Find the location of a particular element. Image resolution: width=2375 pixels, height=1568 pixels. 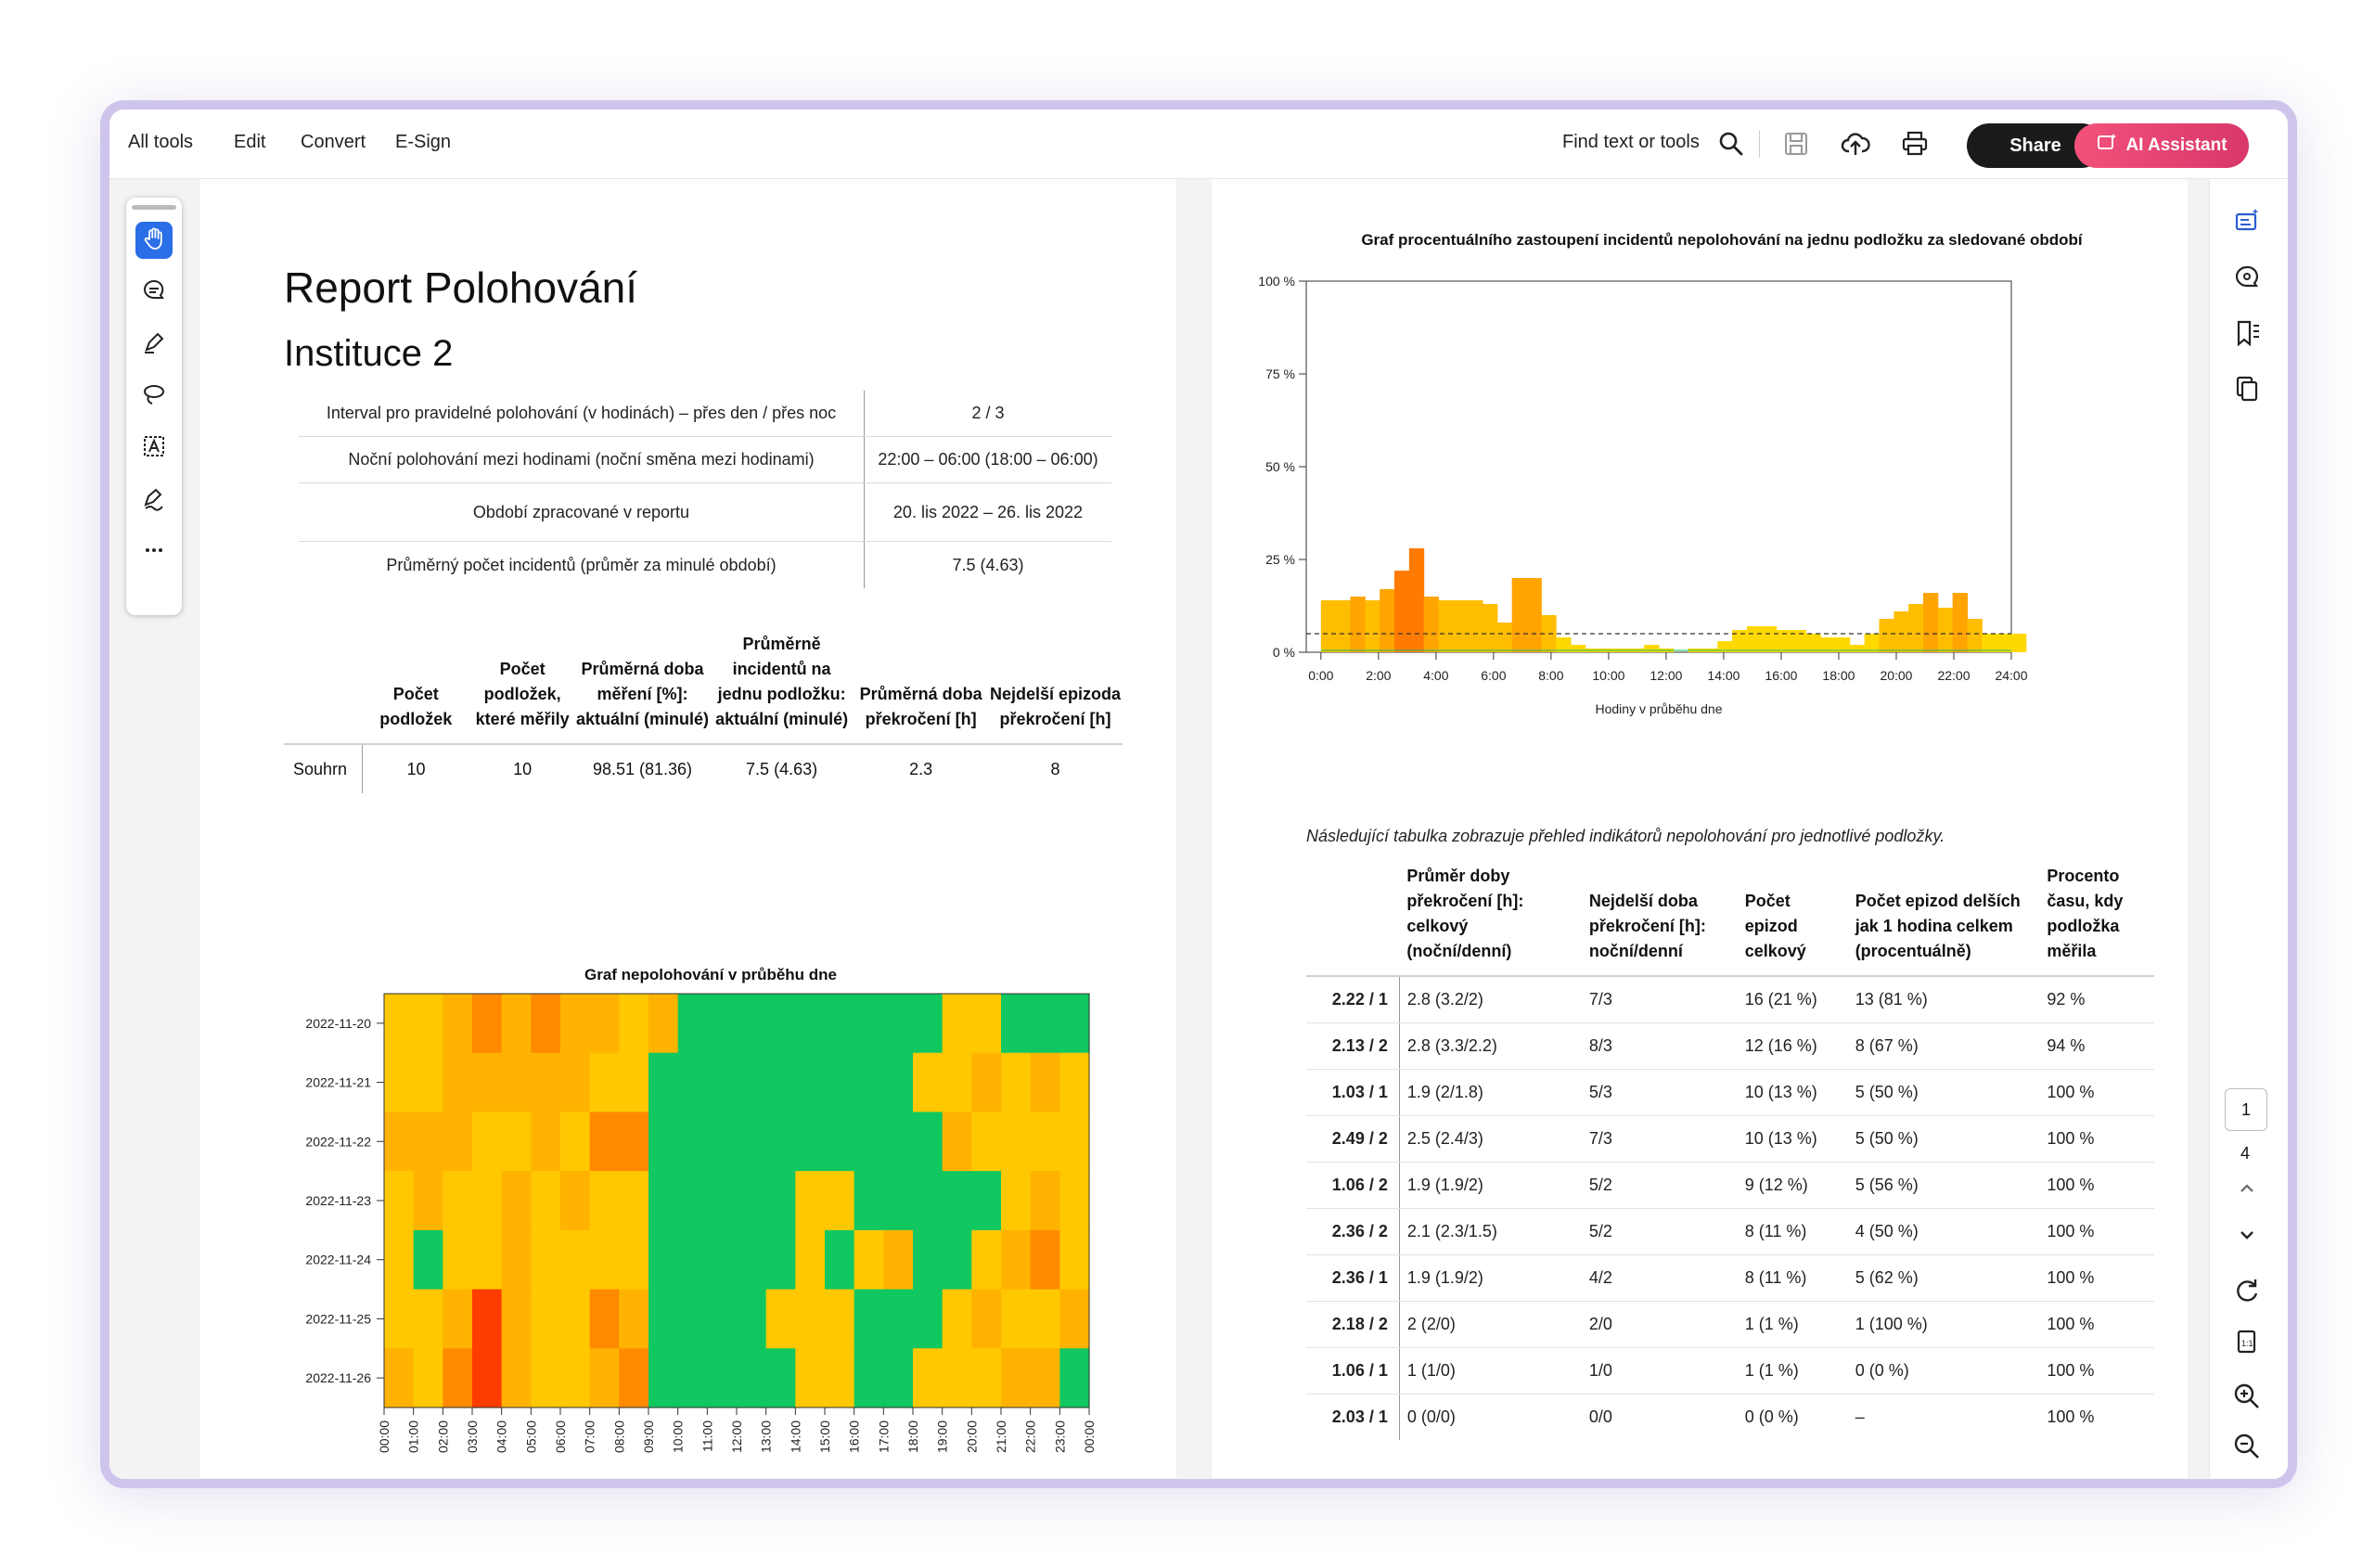

pad-id-cell: 1.03 / 1 is located at coordinates (1353, 1093).